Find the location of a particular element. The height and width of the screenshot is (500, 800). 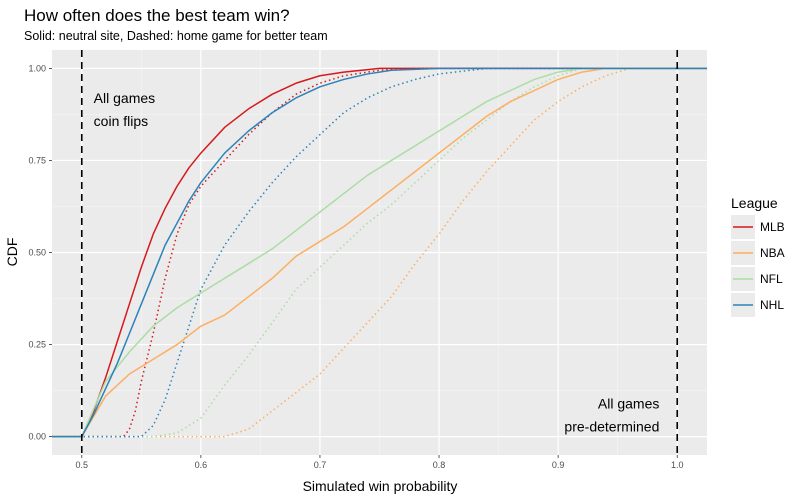

x-tick-label: 0.5 is located at coordinates (82, 465).